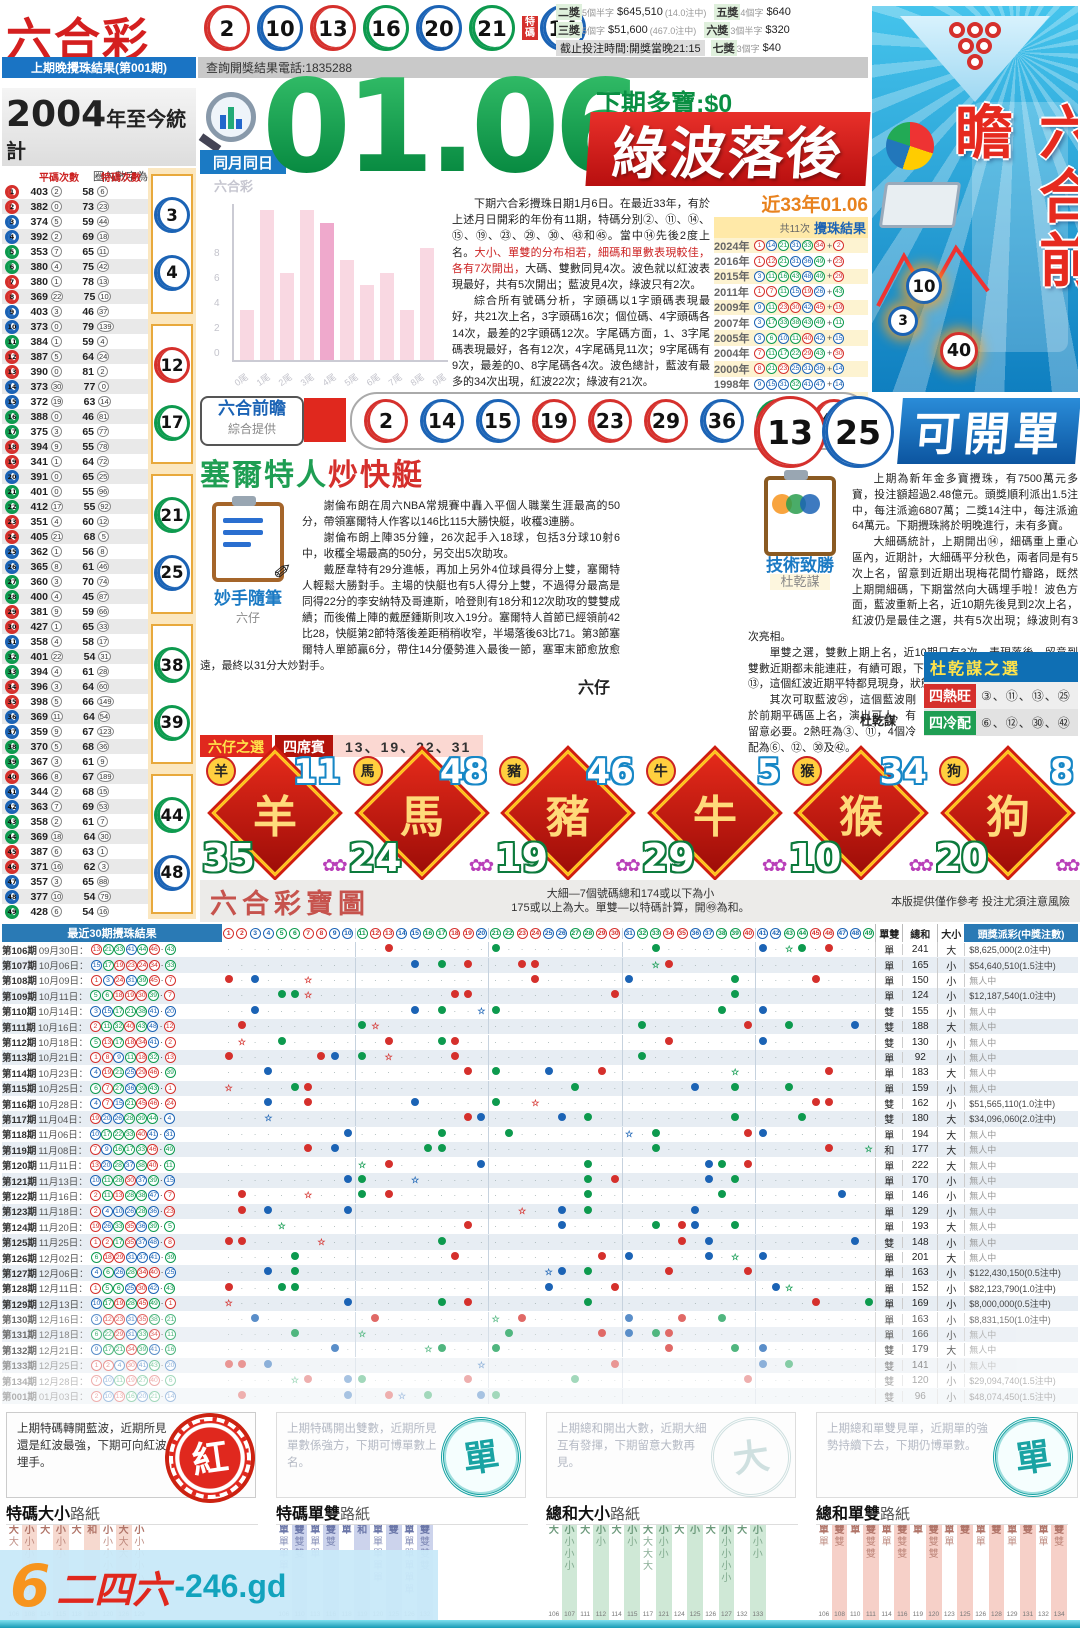 The width and height of the screenshot is (1080, 1628). I want to click on lottery-ball: 15, so click(498, 421).